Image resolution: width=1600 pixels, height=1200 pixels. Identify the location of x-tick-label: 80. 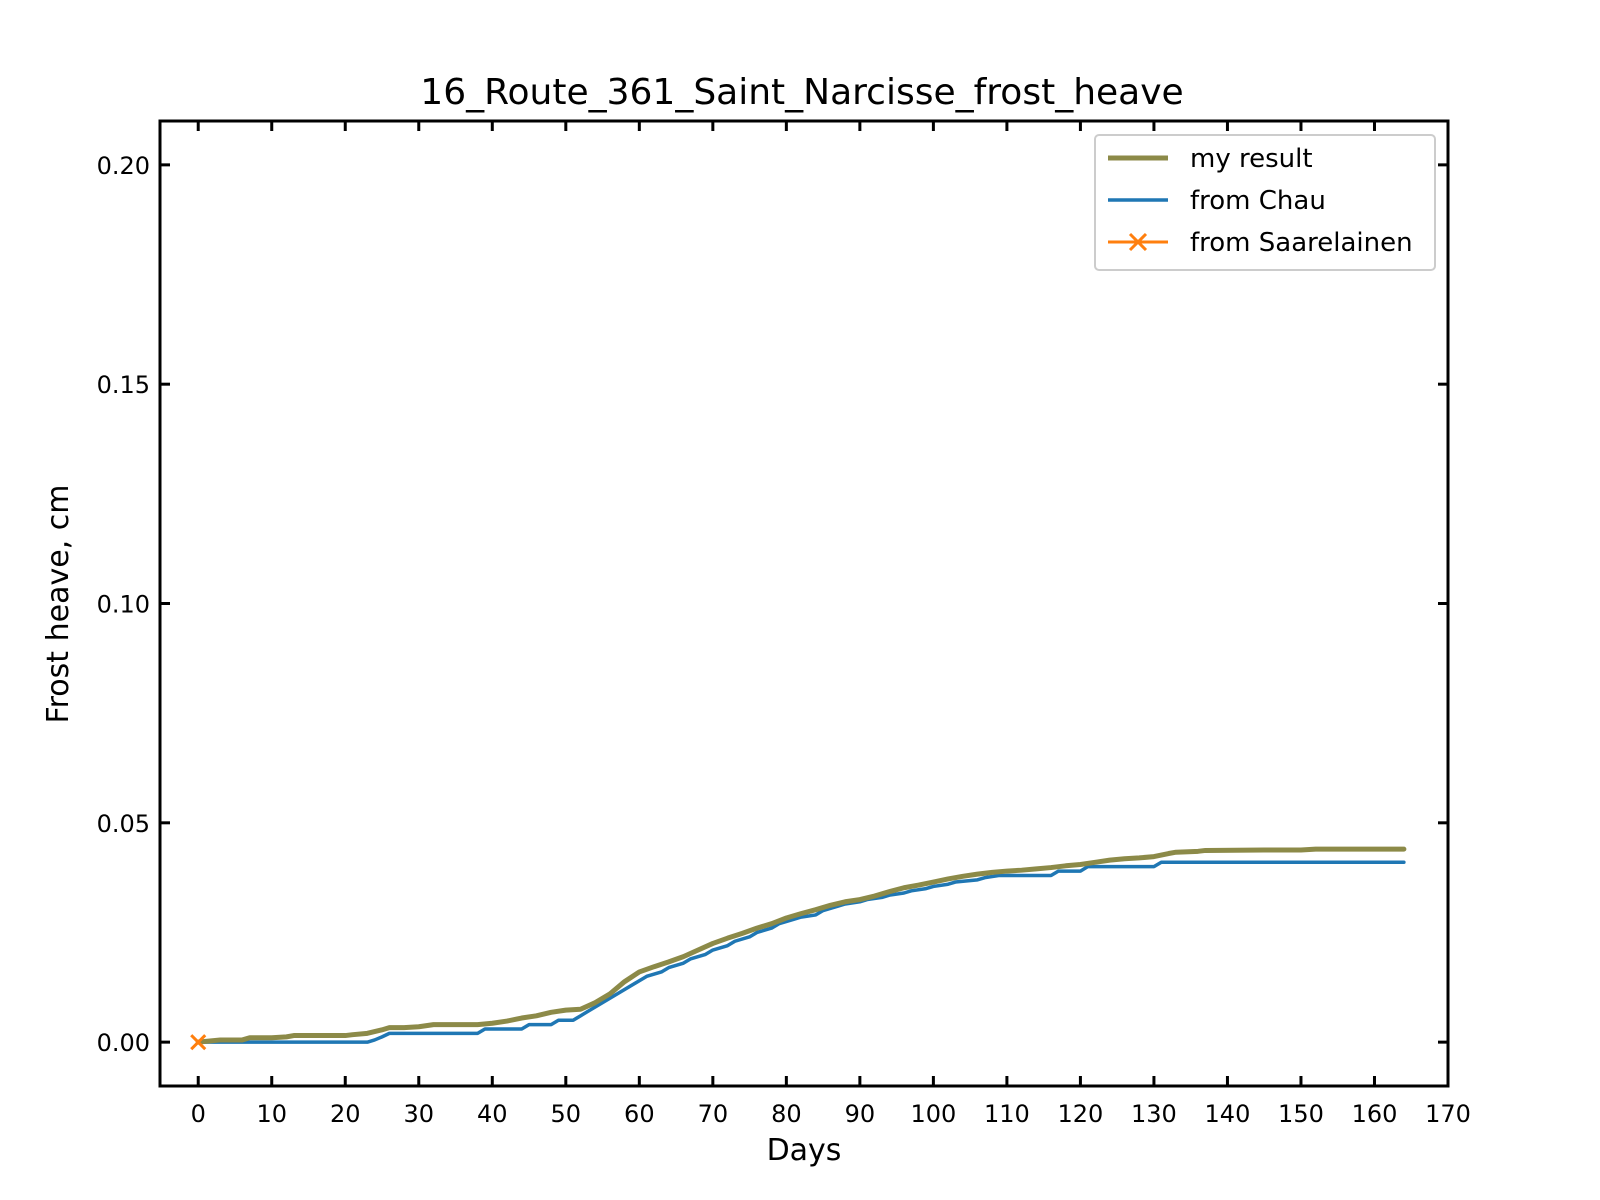
(786, 1114).